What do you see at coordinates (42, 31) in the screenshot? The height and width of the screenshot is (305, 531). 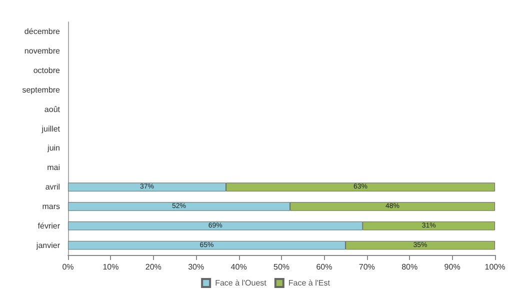 I see `y-tick-label: décembre` at bounding box center [42, 31].